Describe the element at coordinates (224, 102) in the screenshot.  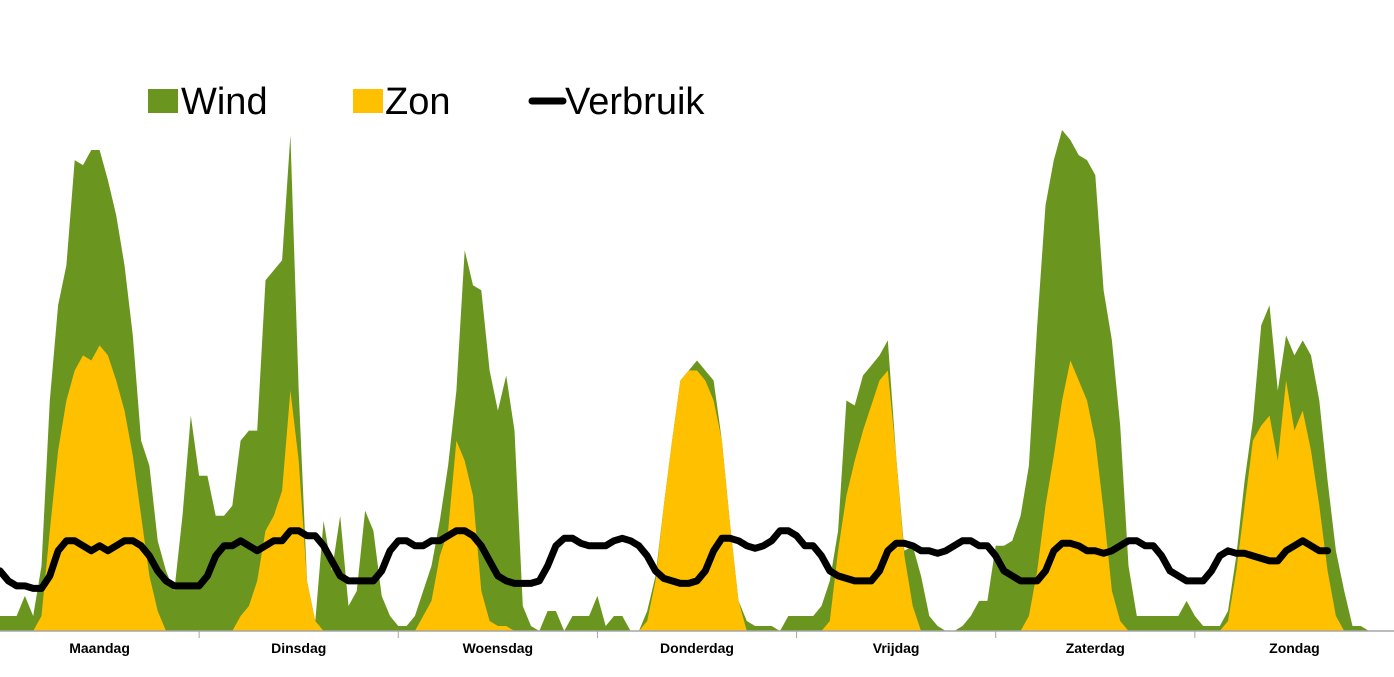
I see `legend-label-wind: Wind` at that location.